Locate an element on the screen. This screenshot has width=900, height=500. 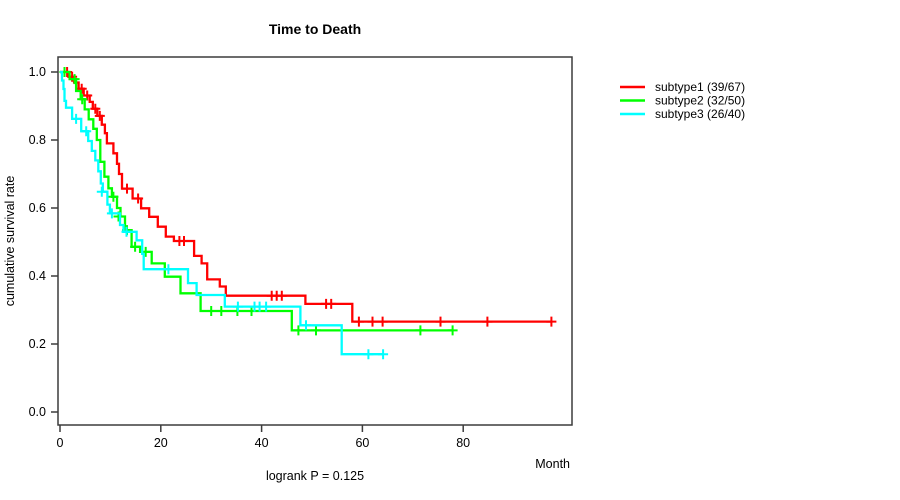
x-tick-label-40: 40 is located at coordinates (262, 443).